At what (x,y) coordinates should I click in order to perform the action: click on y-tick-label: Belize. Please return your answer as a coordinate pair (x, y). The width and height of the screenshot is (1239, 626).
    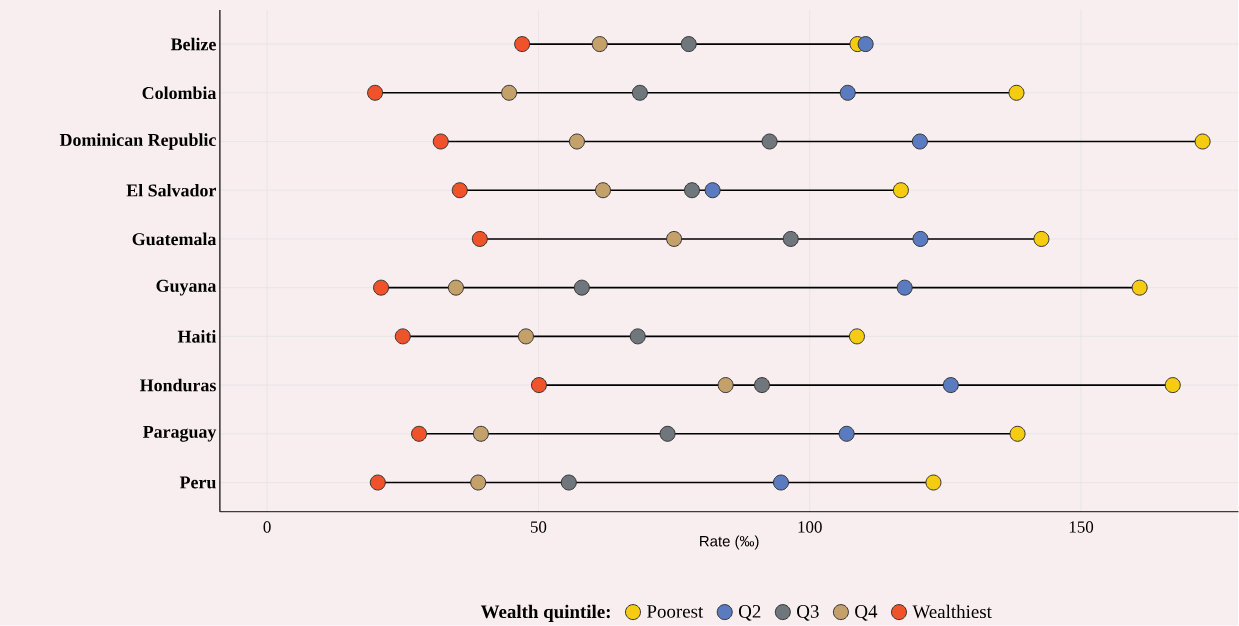
    Looking at the image, I should click on (193, 44).